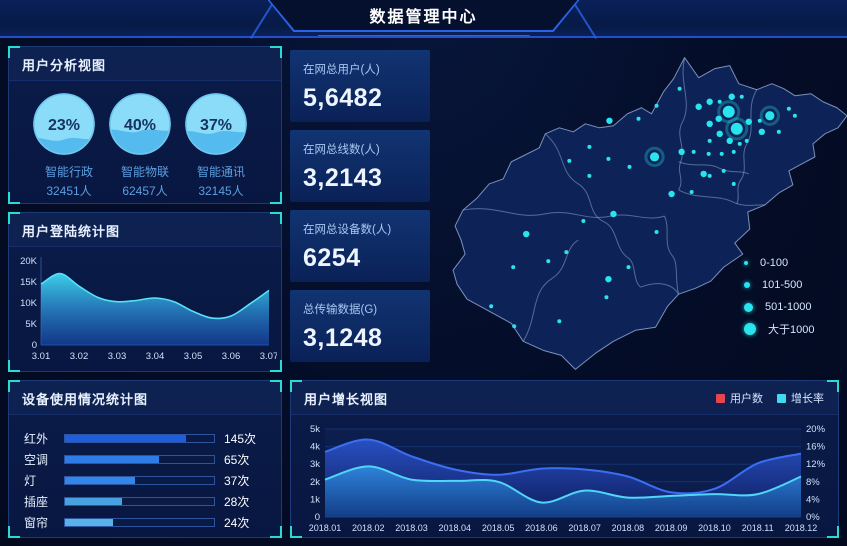  Describe the element at coordinates (628, 528) in the screenshot. I see `svg-text: 2018.08` at that location.